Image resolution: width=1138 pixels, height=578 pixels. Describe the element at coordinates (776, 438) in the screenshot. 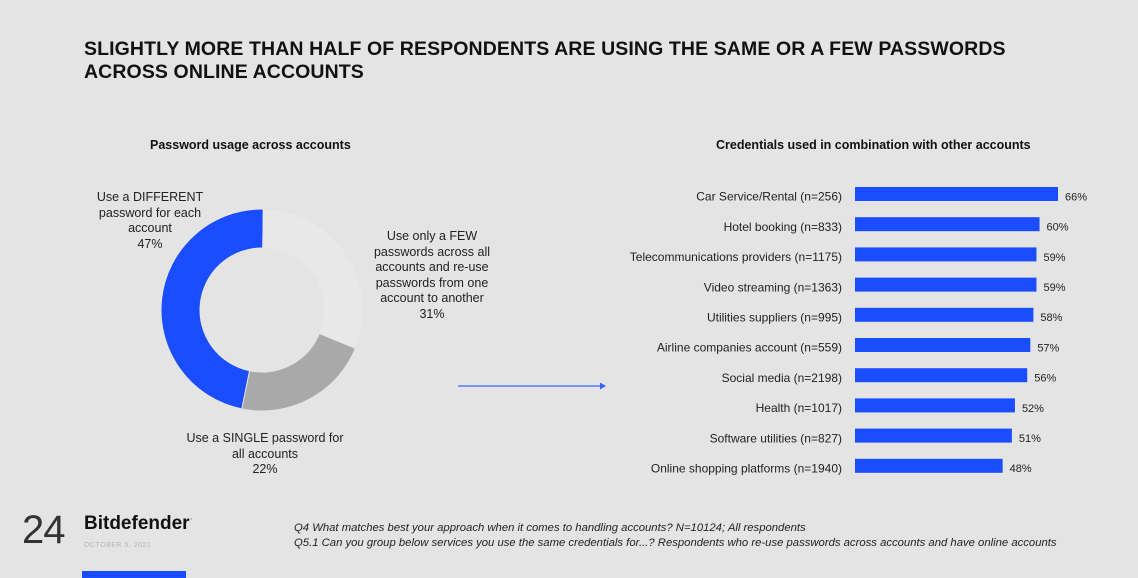

I see `bar-category-label: Software utilities (n=827)` at that location.